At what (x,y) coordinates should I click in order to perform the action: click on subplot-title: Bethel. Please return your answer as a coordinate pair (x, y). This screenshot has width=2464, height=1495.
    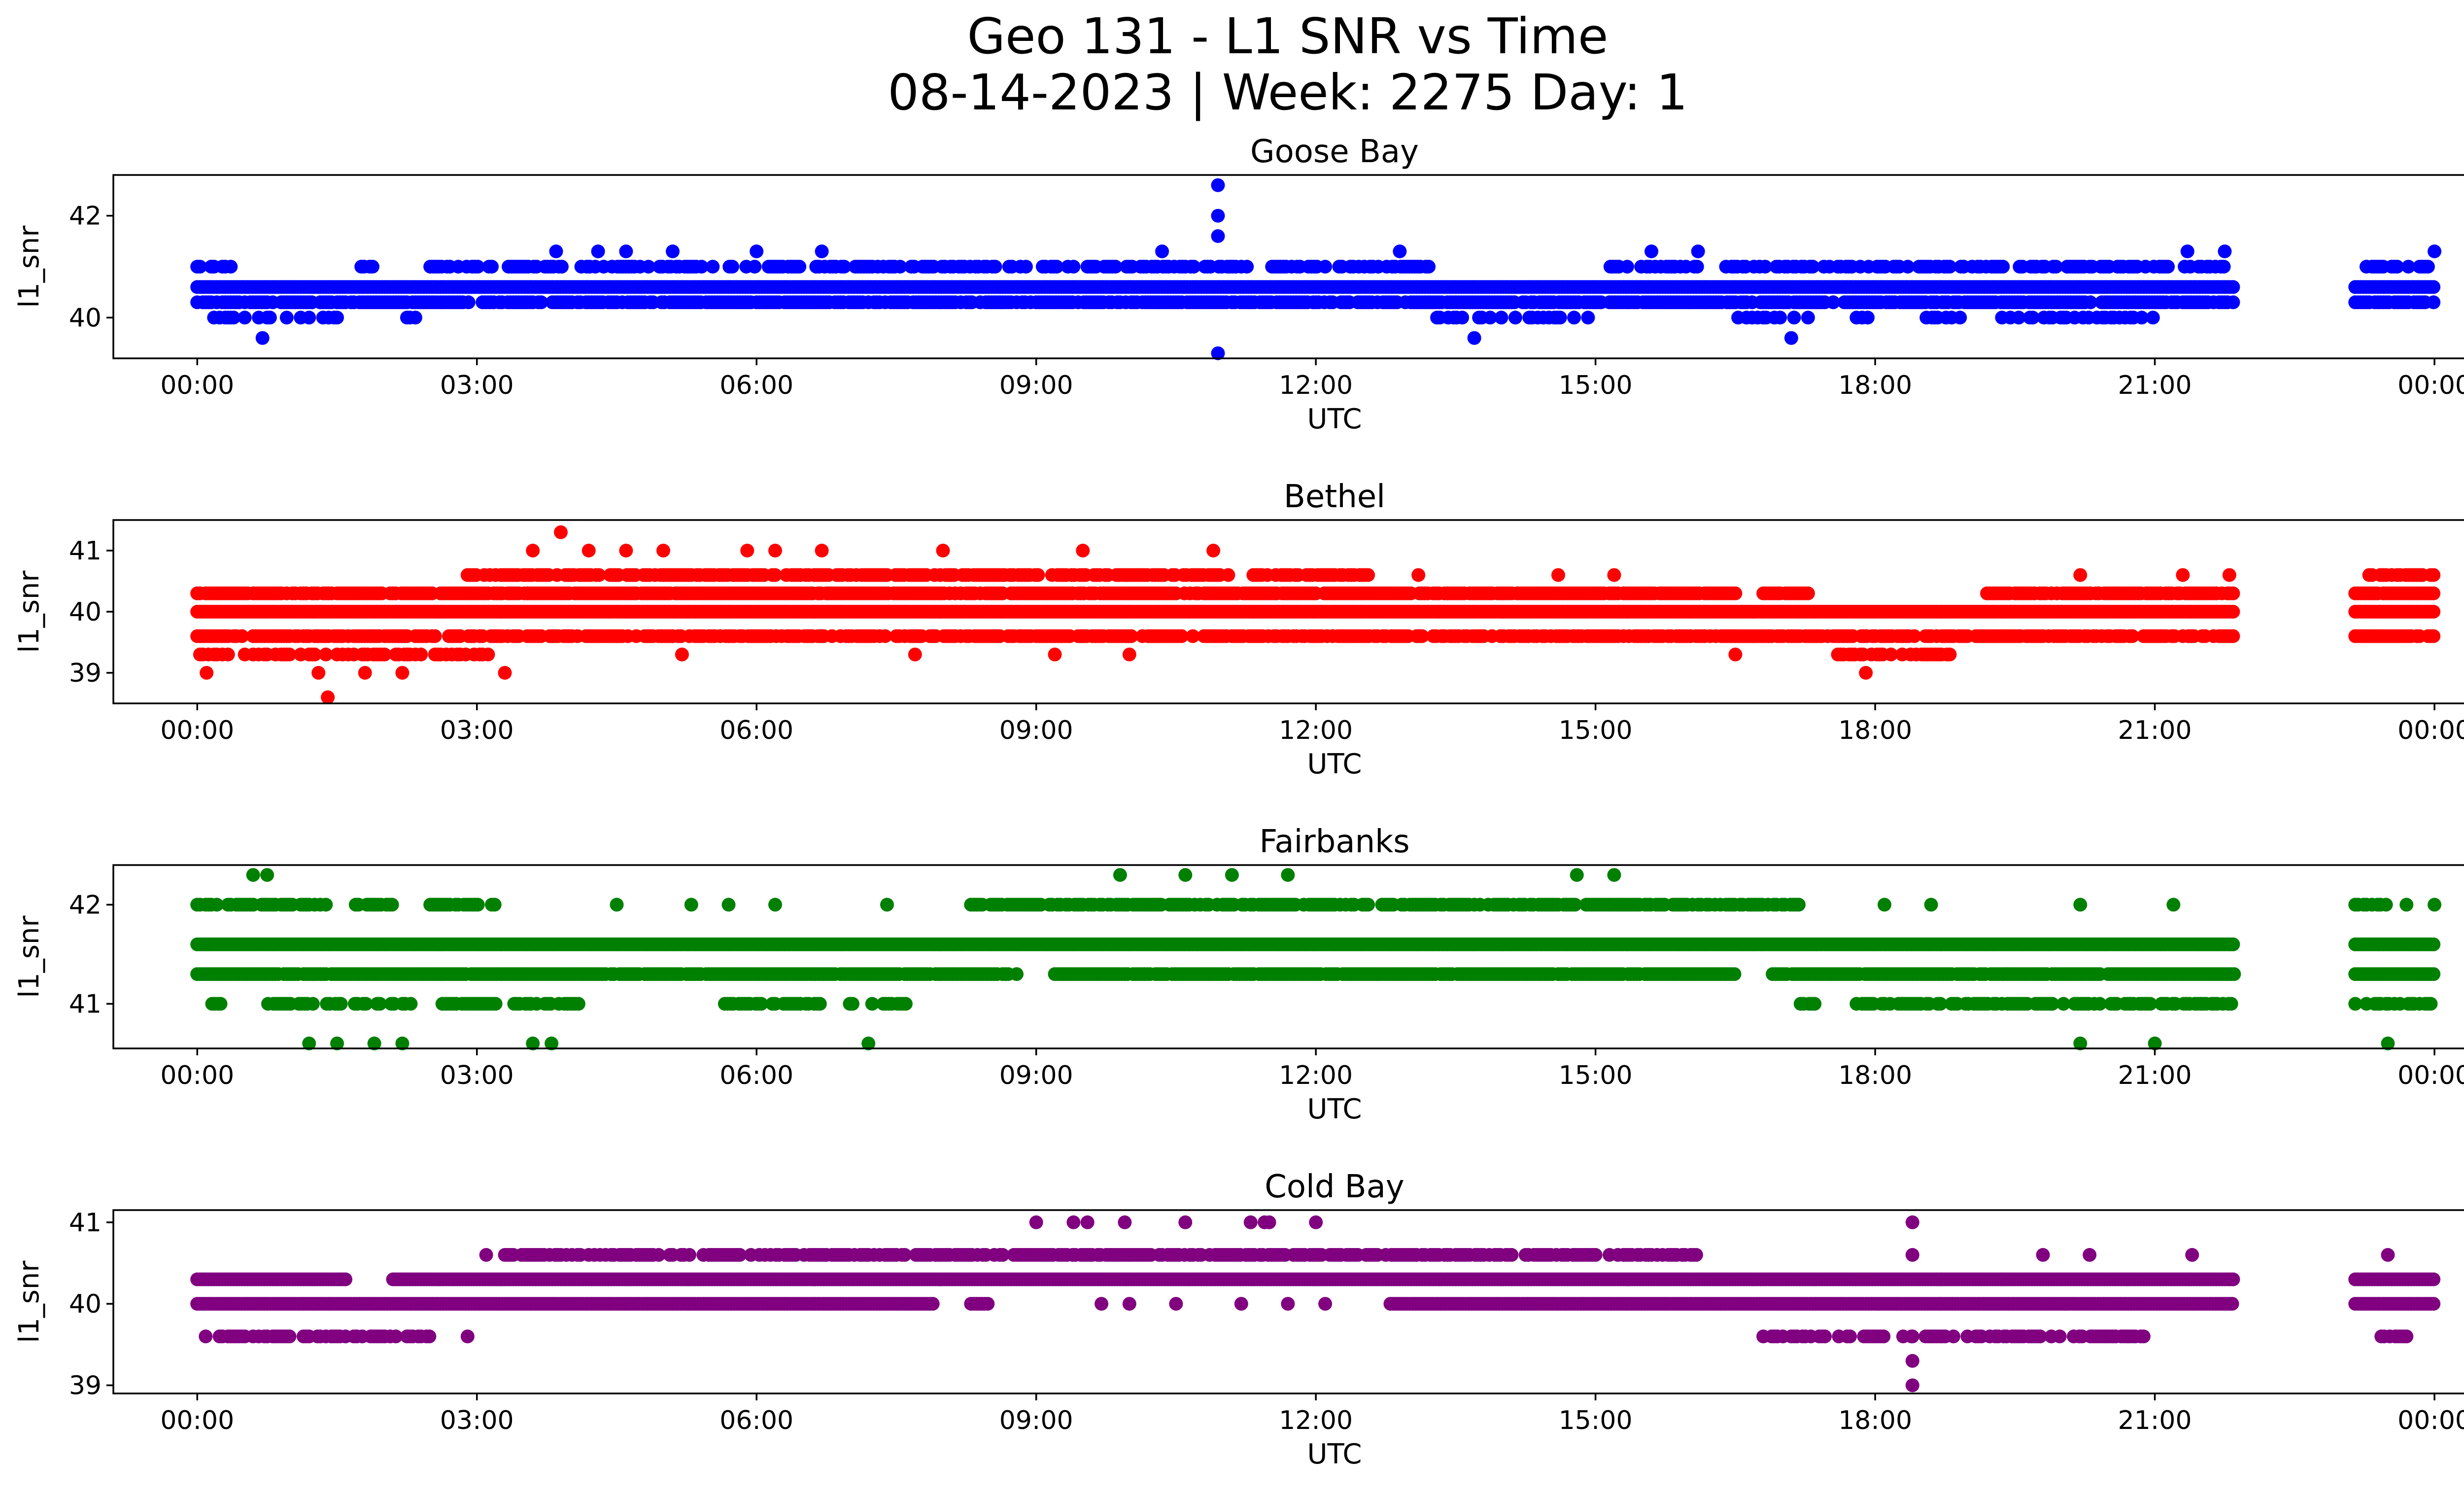
    Looking at the image, I should click on (1334, 497).